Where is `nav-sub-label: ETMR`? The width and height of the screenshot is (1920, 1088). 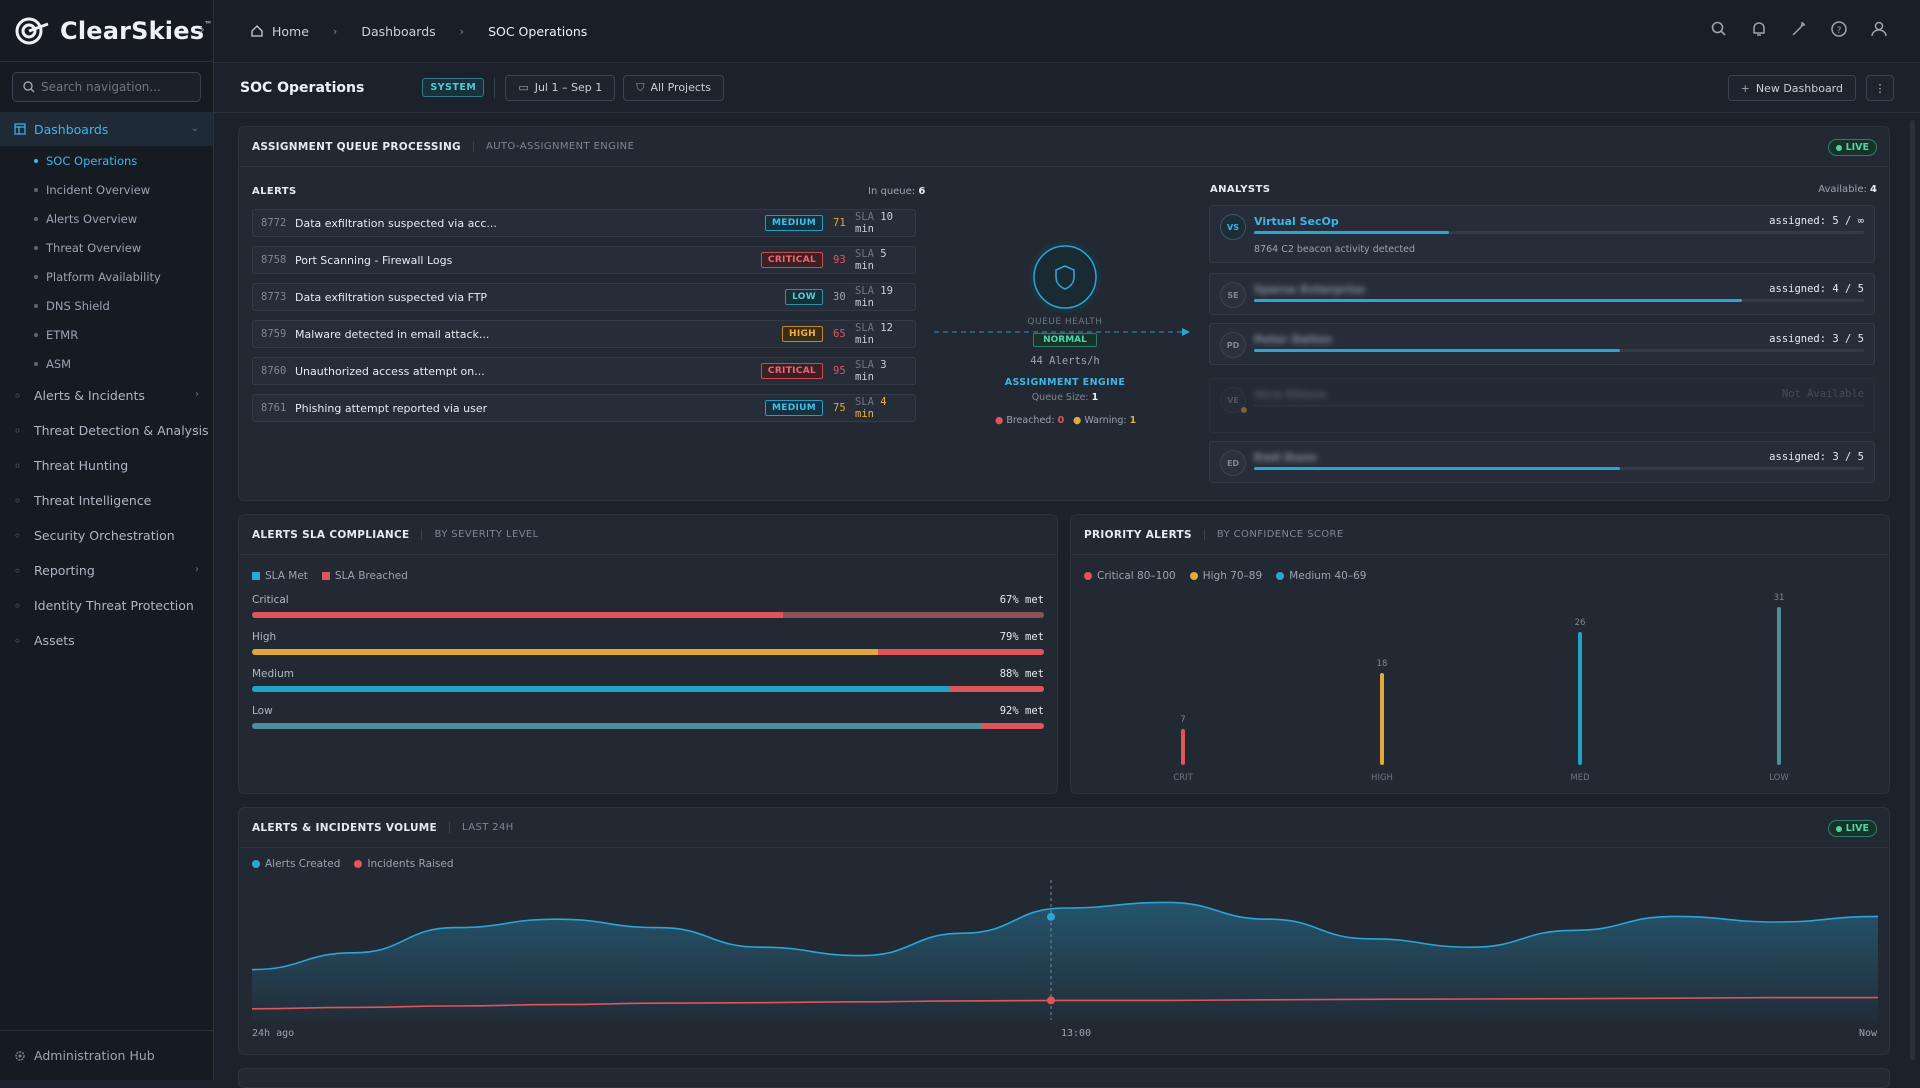 nav-sub-label: ETMR is located at coordinates (62, 334).